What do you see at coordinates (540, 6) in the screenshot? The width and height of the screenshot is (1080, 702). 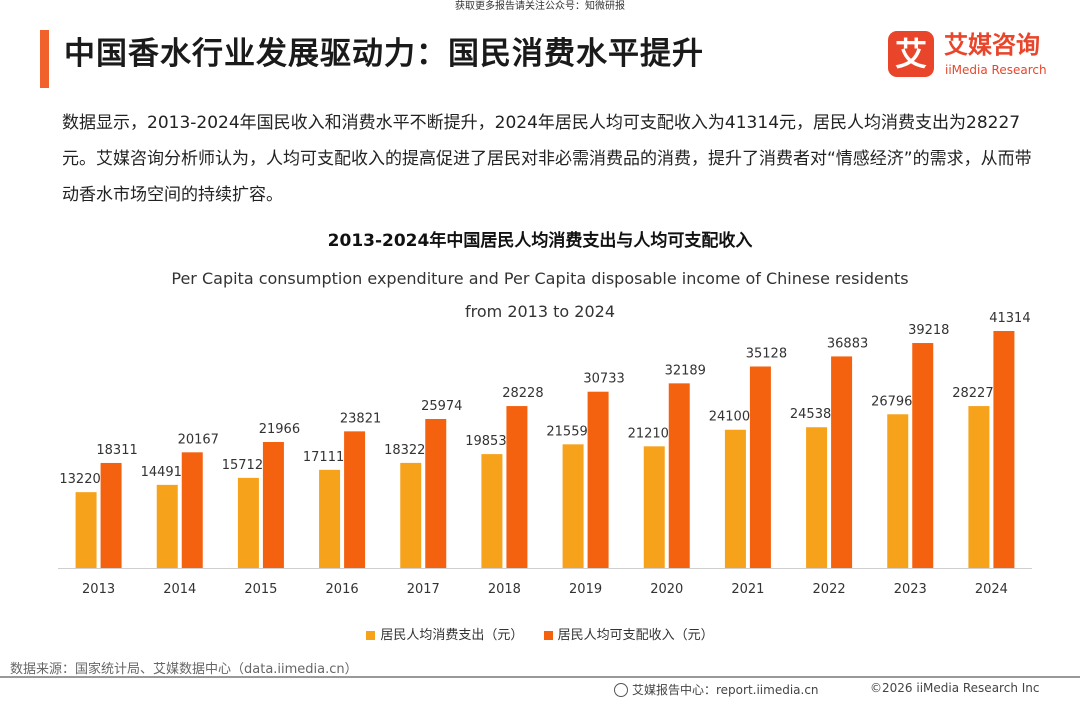 I see `top-note: 获取更多报告请关注公众号：知微研报` at bounding box center [540, 6].